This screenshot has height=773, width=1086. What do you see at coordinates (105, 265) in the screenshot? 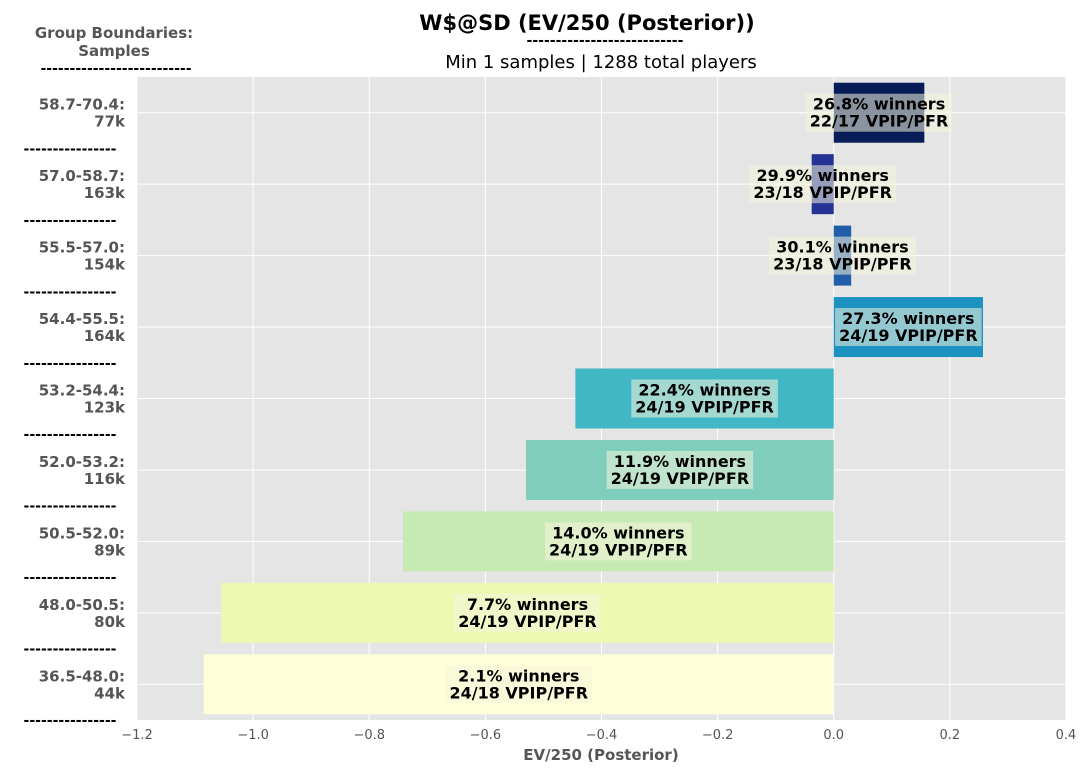
I see `category-samples-label: 154k` at bounding box center [105, 265].